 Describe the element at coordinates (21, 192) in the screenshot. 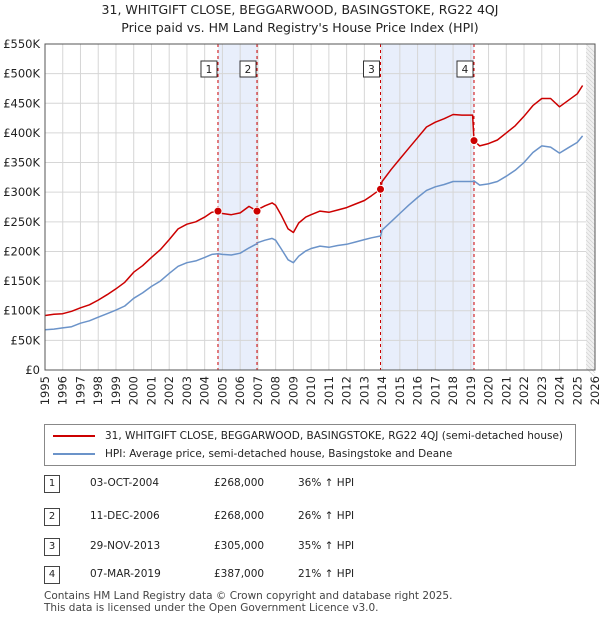

I see `y-tick-label: £300K` at that location.